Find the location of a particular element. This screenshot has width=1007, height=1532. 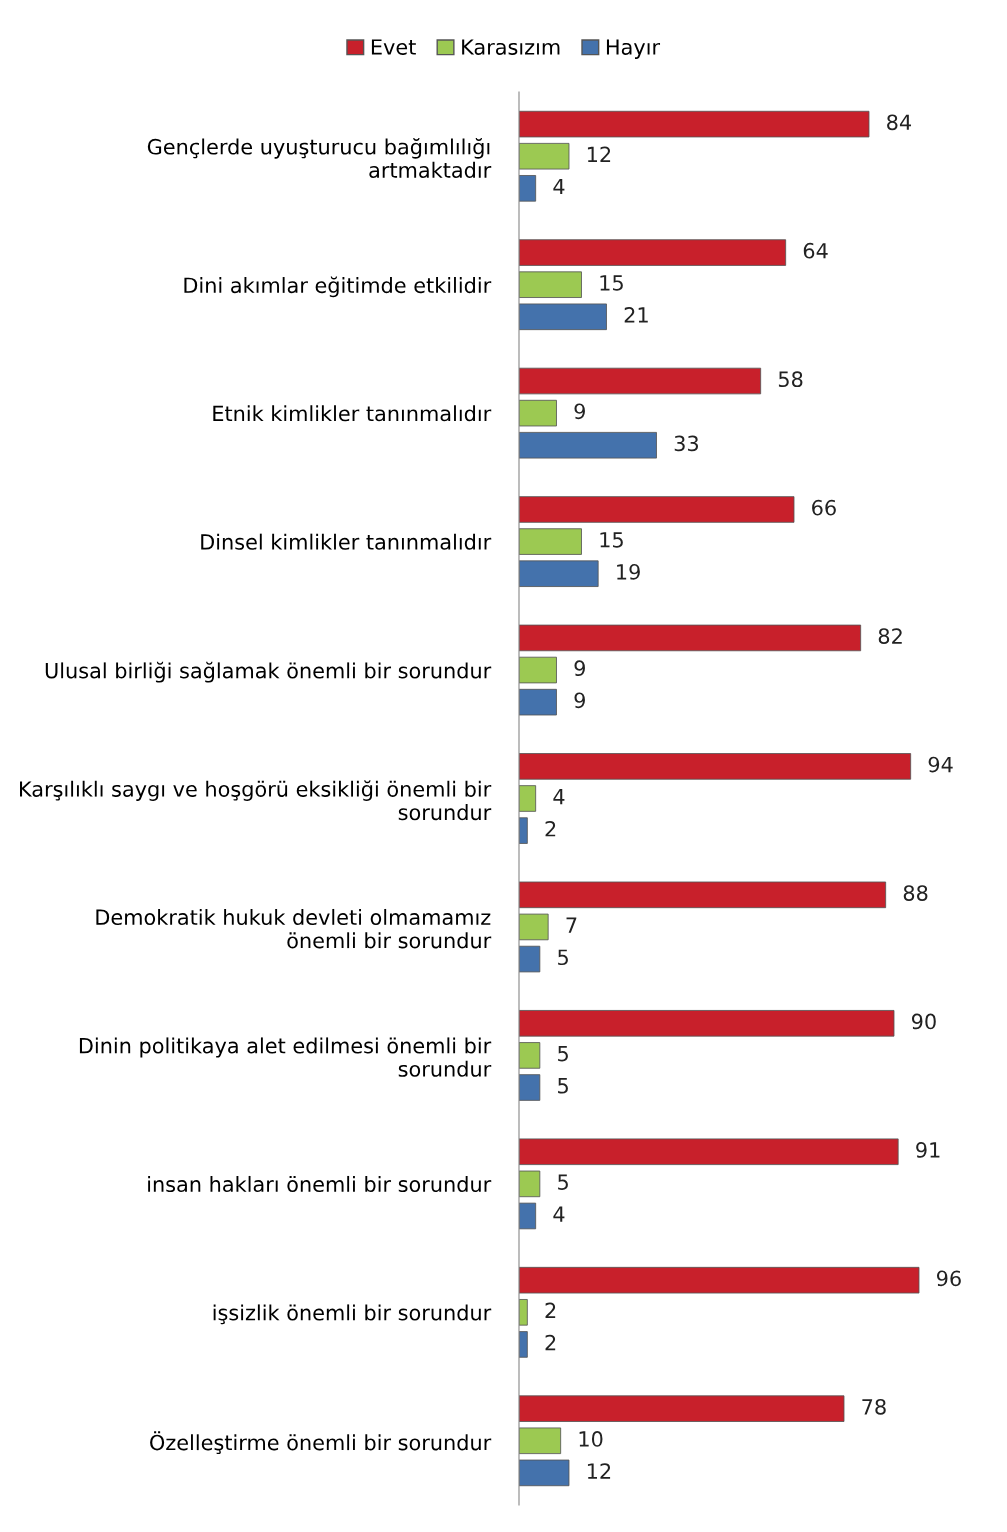

legend-label: Hayır is located at coordinates (633, 49).